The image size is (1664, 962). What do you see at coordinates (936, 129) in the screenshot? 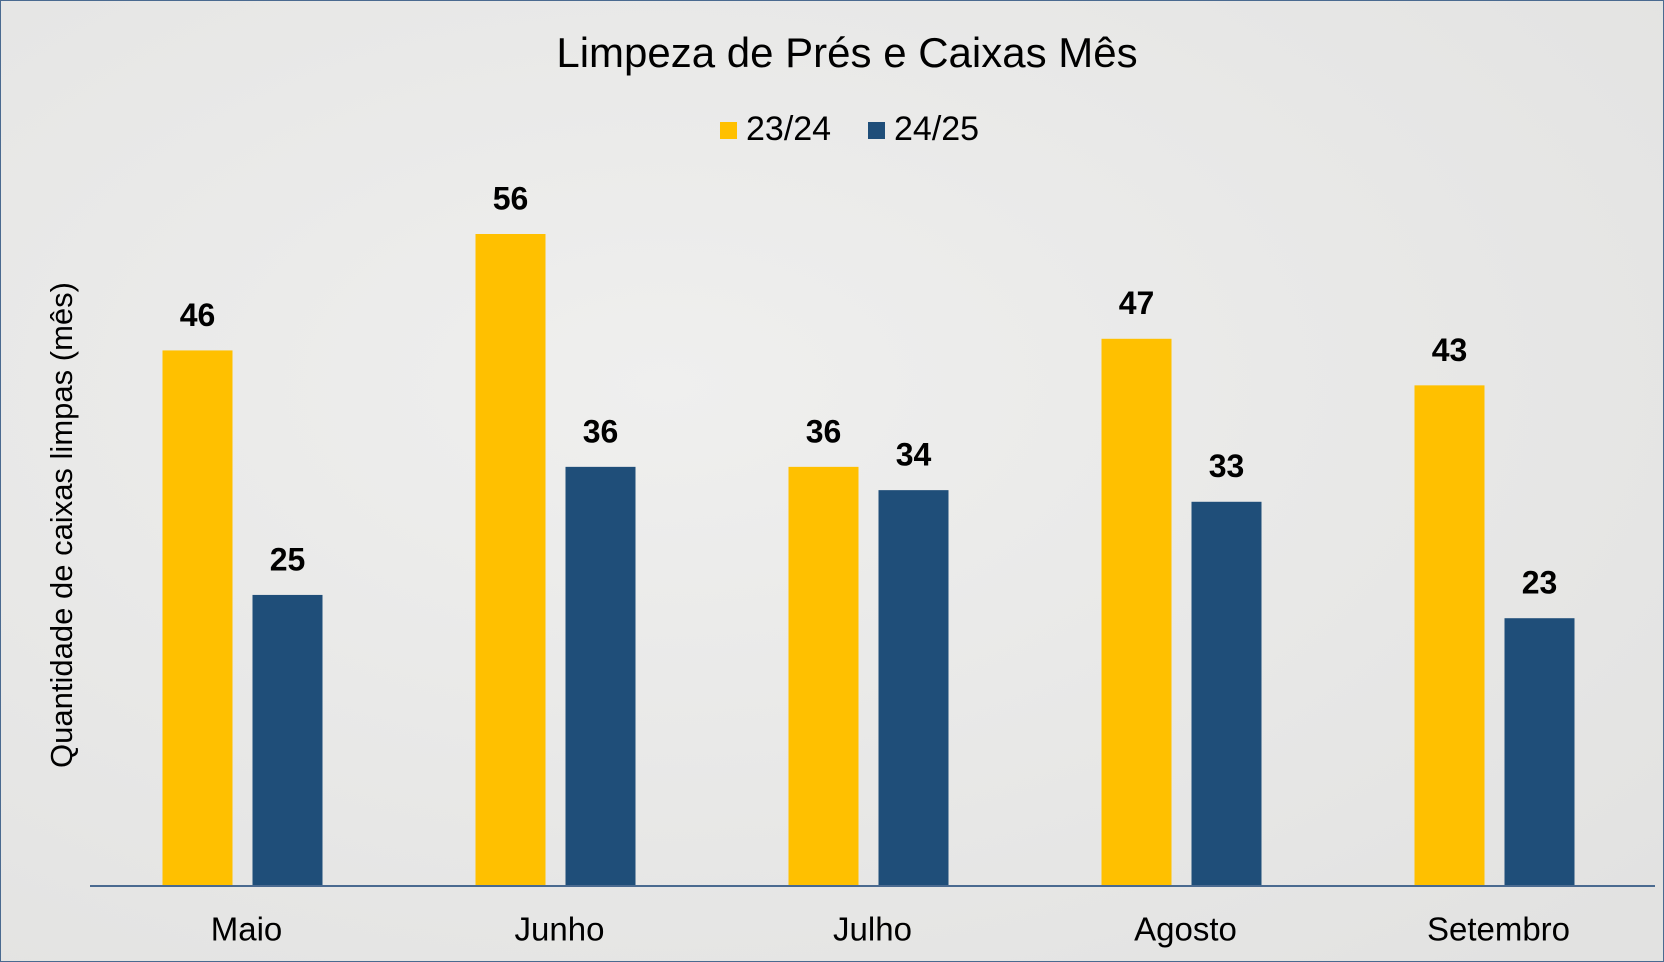
I see `legend-label: 24/25` at bounding box center [936, 129].